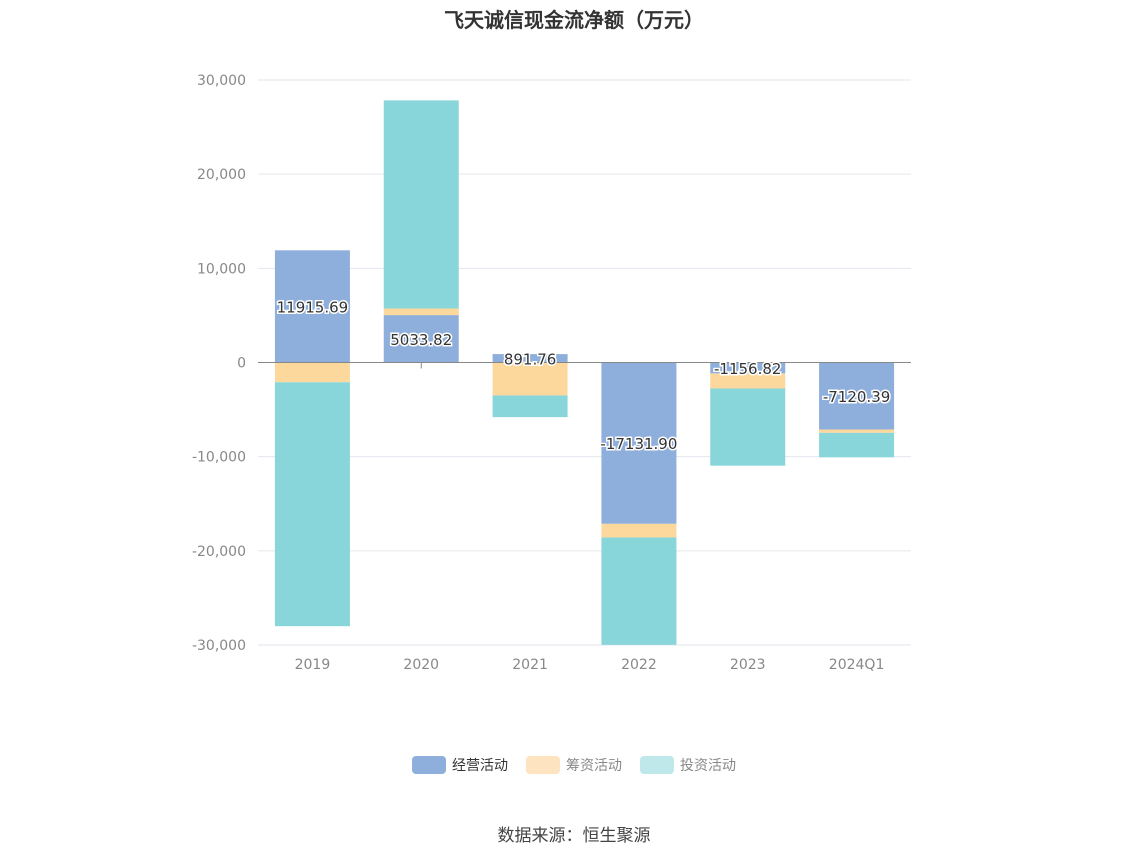 Image resolution: width=1148 pixels, height=859 pixels. I want to click on chart-legend: 经营活动 筹资活动 投资活动, so click(574, 765).